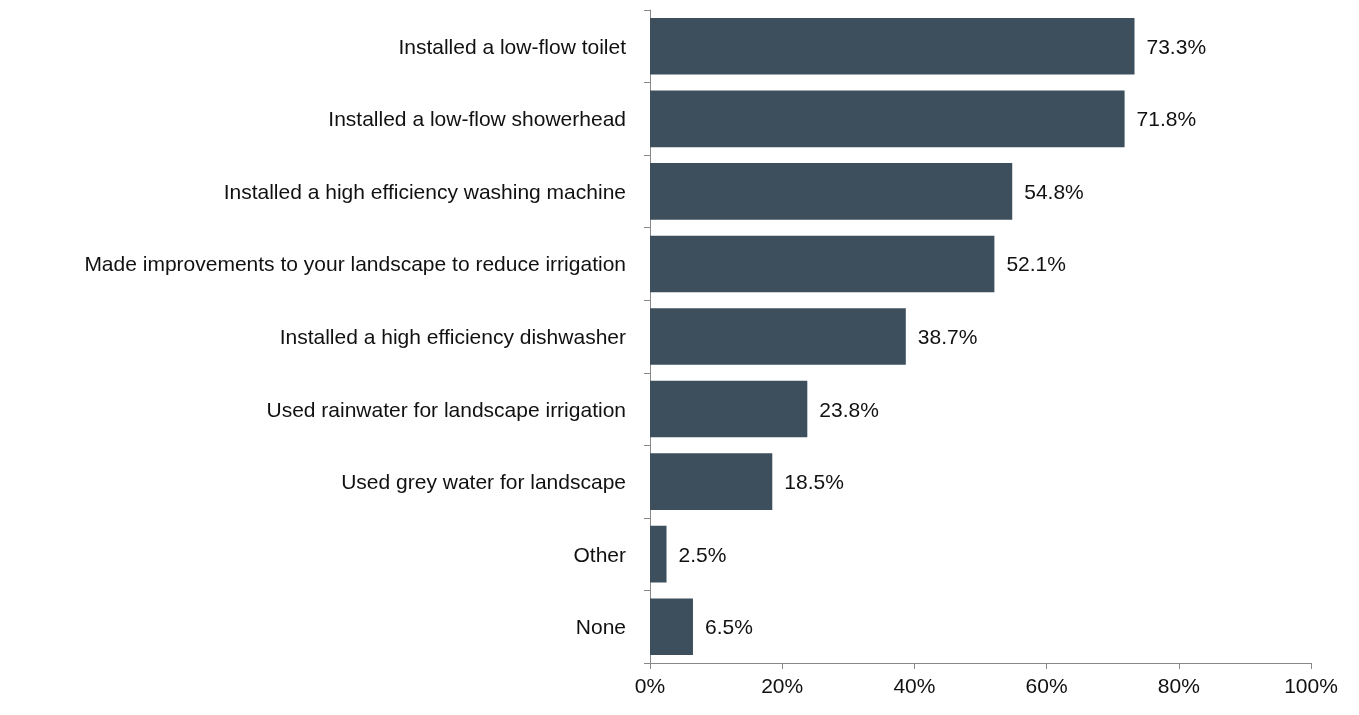 The image size is (1359, 715). Describe the element at coordinates (702, 554) in the screenshot. I see `data-label: 2.5%` at that location.